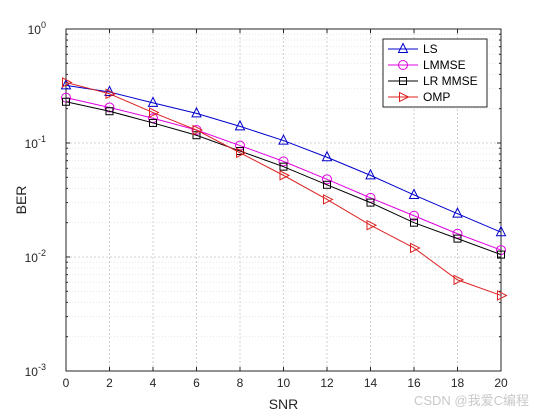 The height and width of the screenshot is (417, 541). I want to click on legend-box, so click(435, 73).